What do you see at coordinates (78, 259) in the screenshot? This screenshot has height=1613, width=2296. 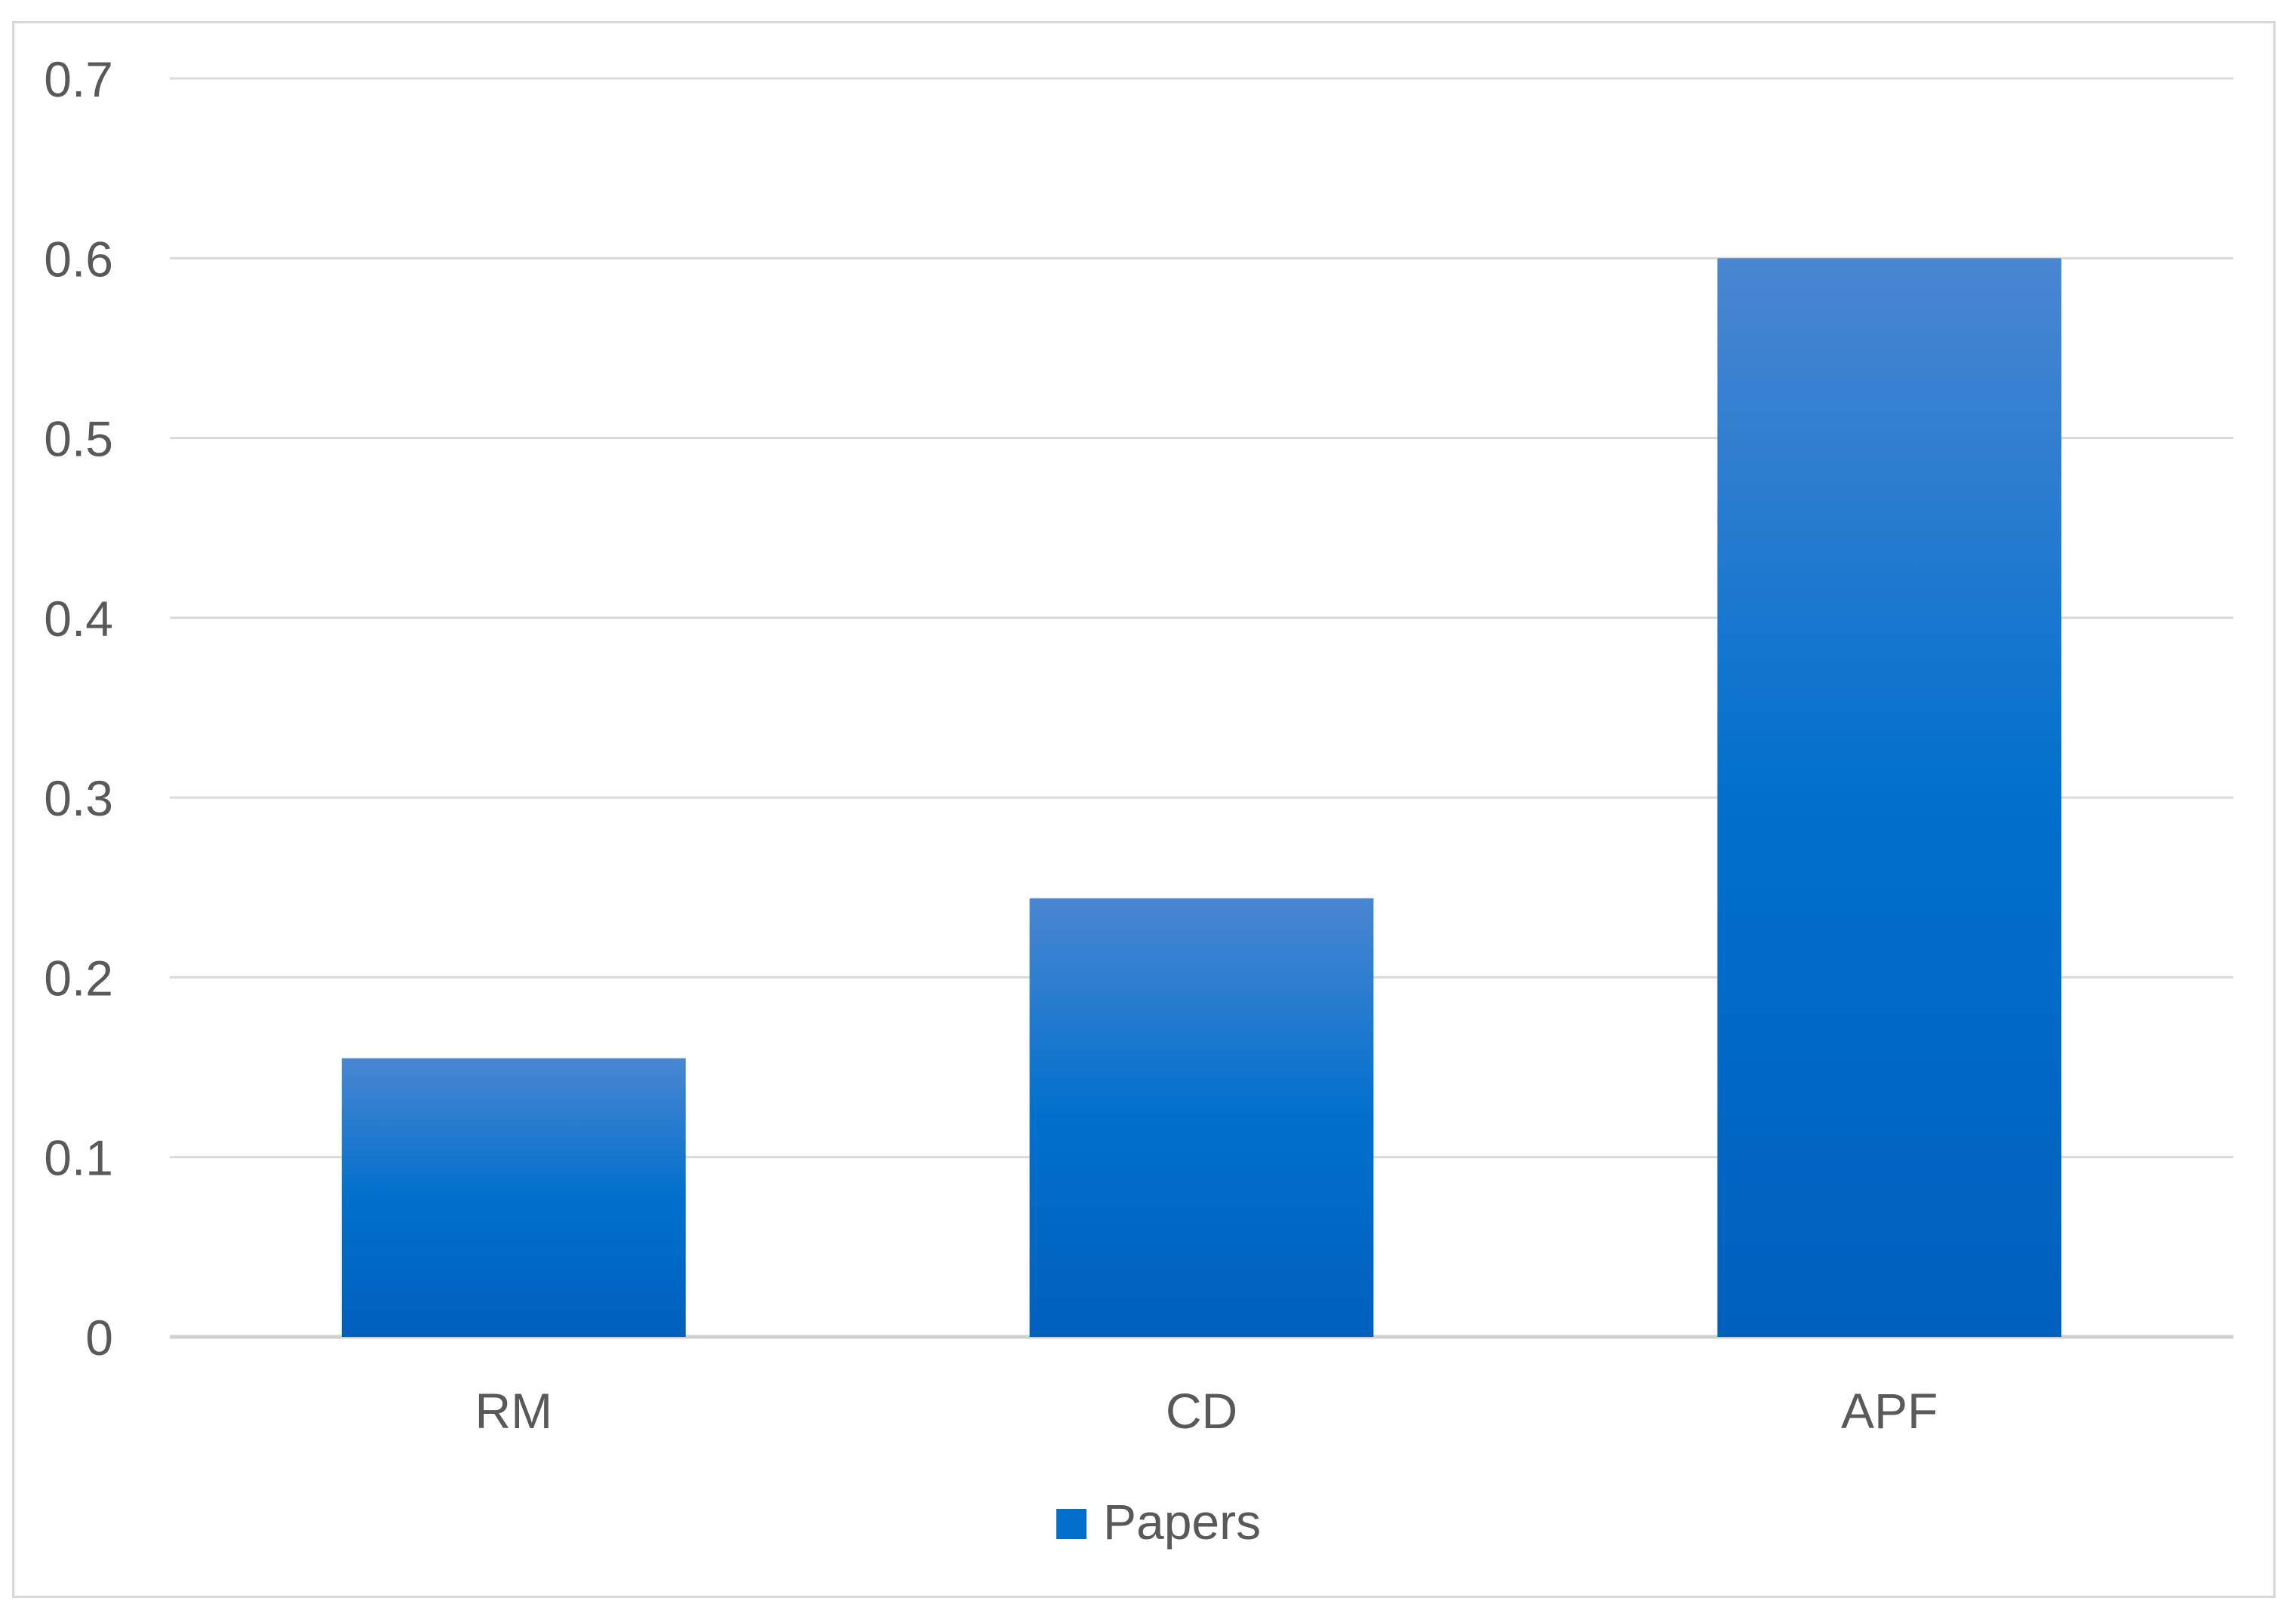 I see `y-tick-label: 0.6` at bounding box center [78, 259].